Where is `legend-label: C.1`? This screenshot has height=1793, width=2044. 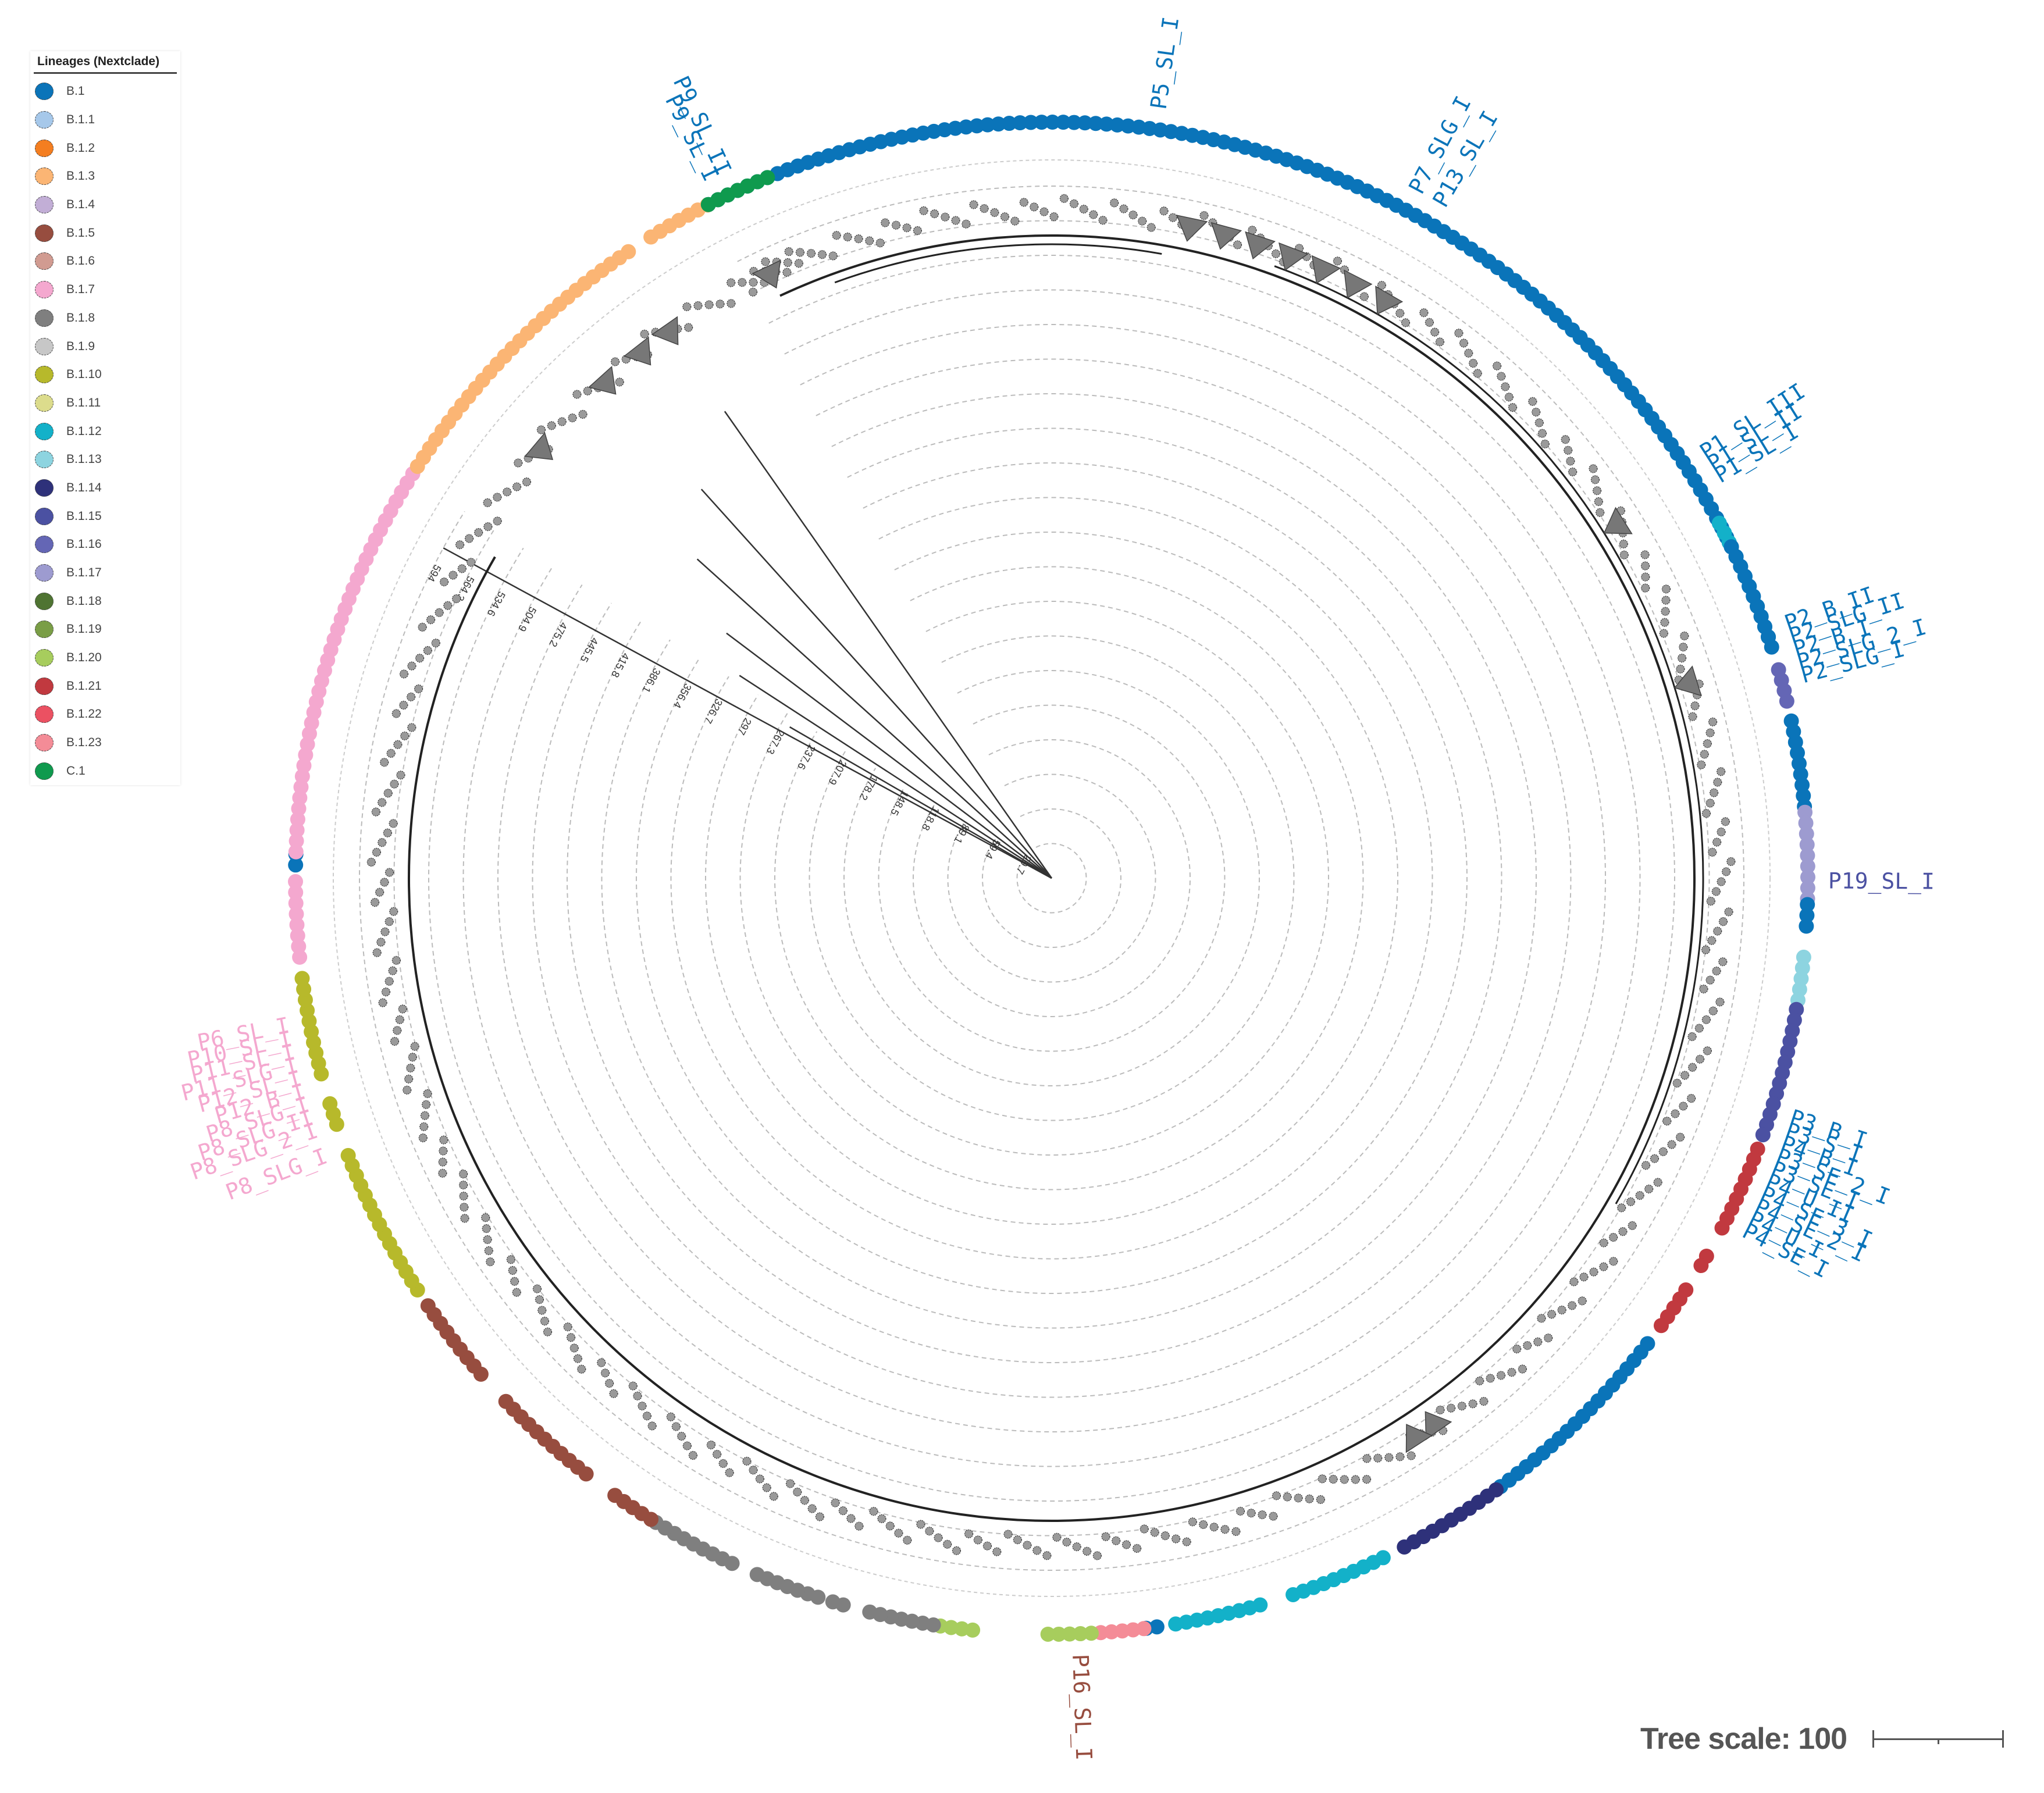 legend-label: C.1 is located at coordinates (76, 771).